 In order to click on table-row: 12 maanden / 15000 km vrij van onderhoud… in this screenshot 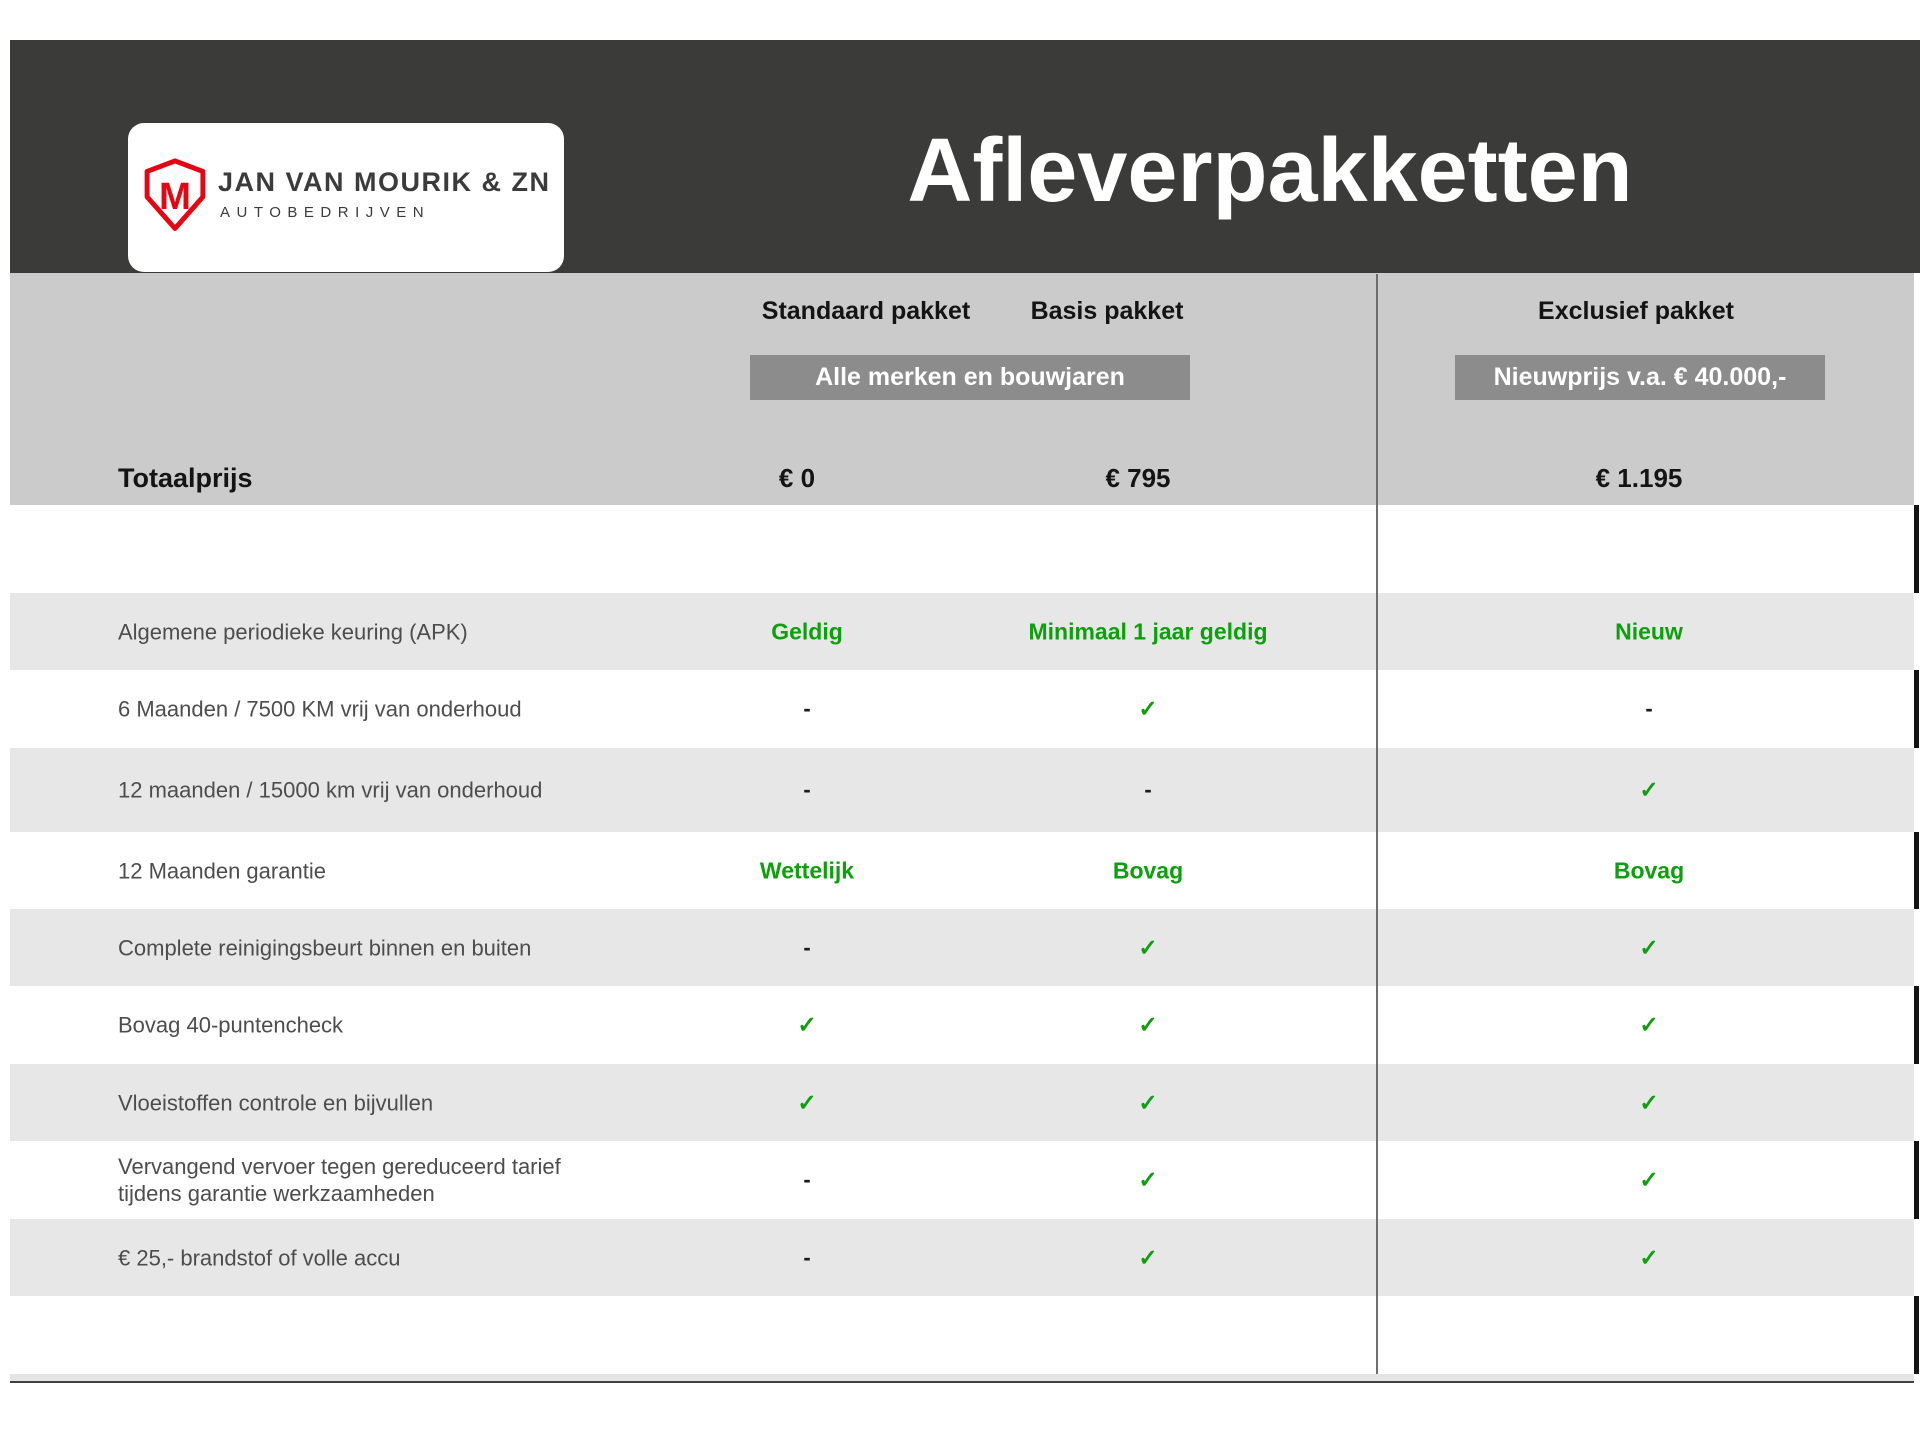, I will do `click(962, 790)`.